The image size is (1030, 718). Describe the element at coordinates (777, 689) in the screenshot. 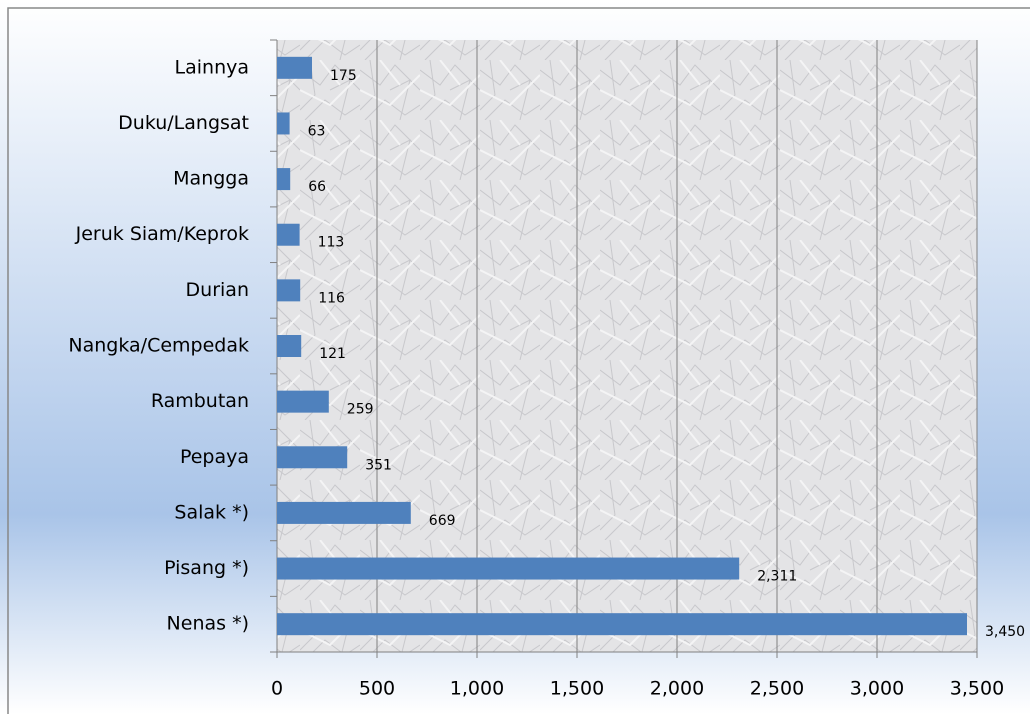

I see `x-tick-label: 2,500` at that location.